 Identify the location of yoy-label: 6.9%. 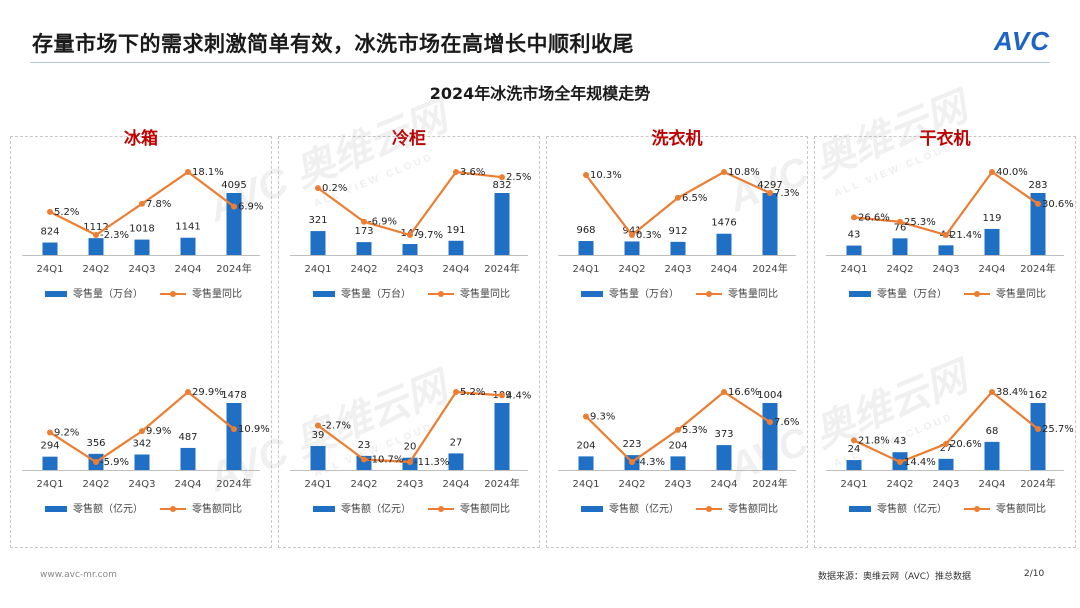
(250, 207).